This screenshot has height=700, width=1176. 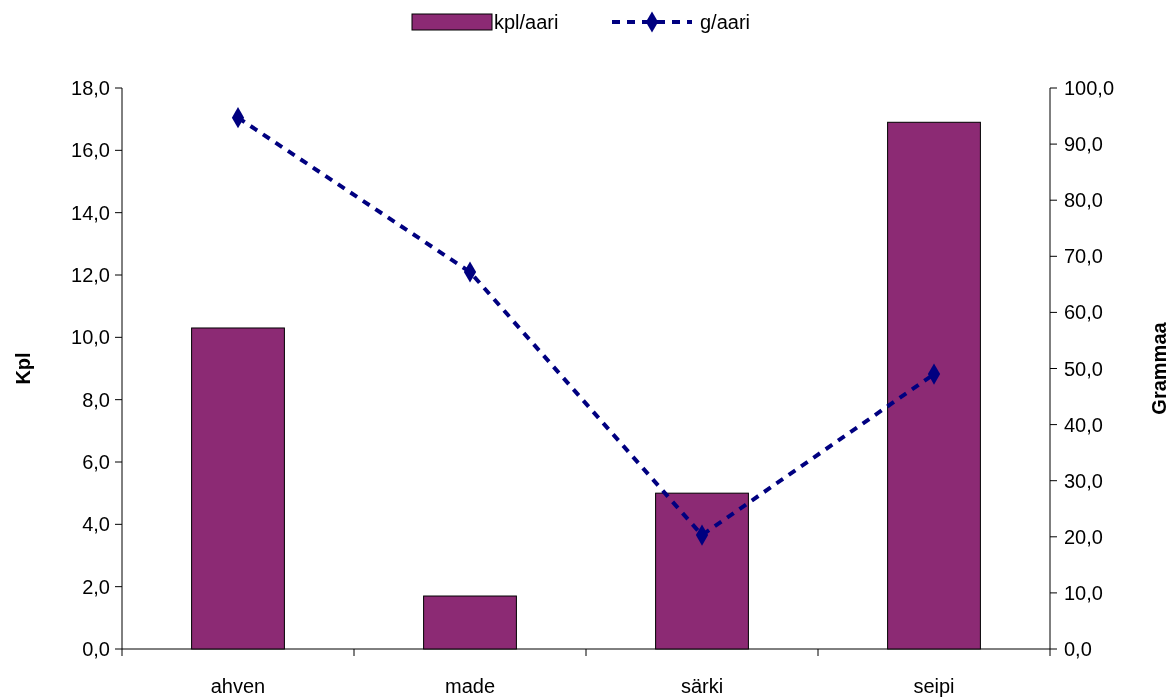 What do you see at coordinates (90, 88) in the screenshot?
I see `y-tick-label: 18,0` at bounding box center [90, 88].